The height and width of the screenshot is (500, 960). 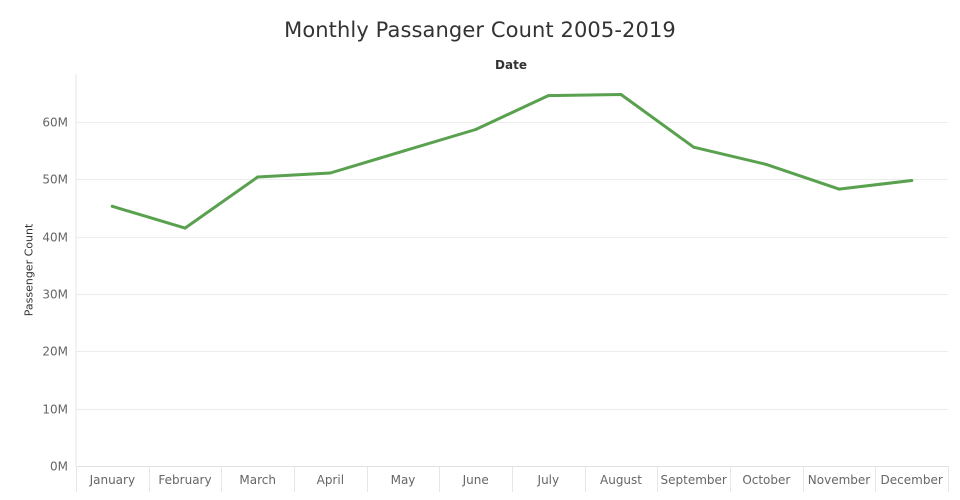 What do you see at coordinates (839, 480) in the screenshot?
I see `x-tick-label: November` at bounding box center [839, 480].